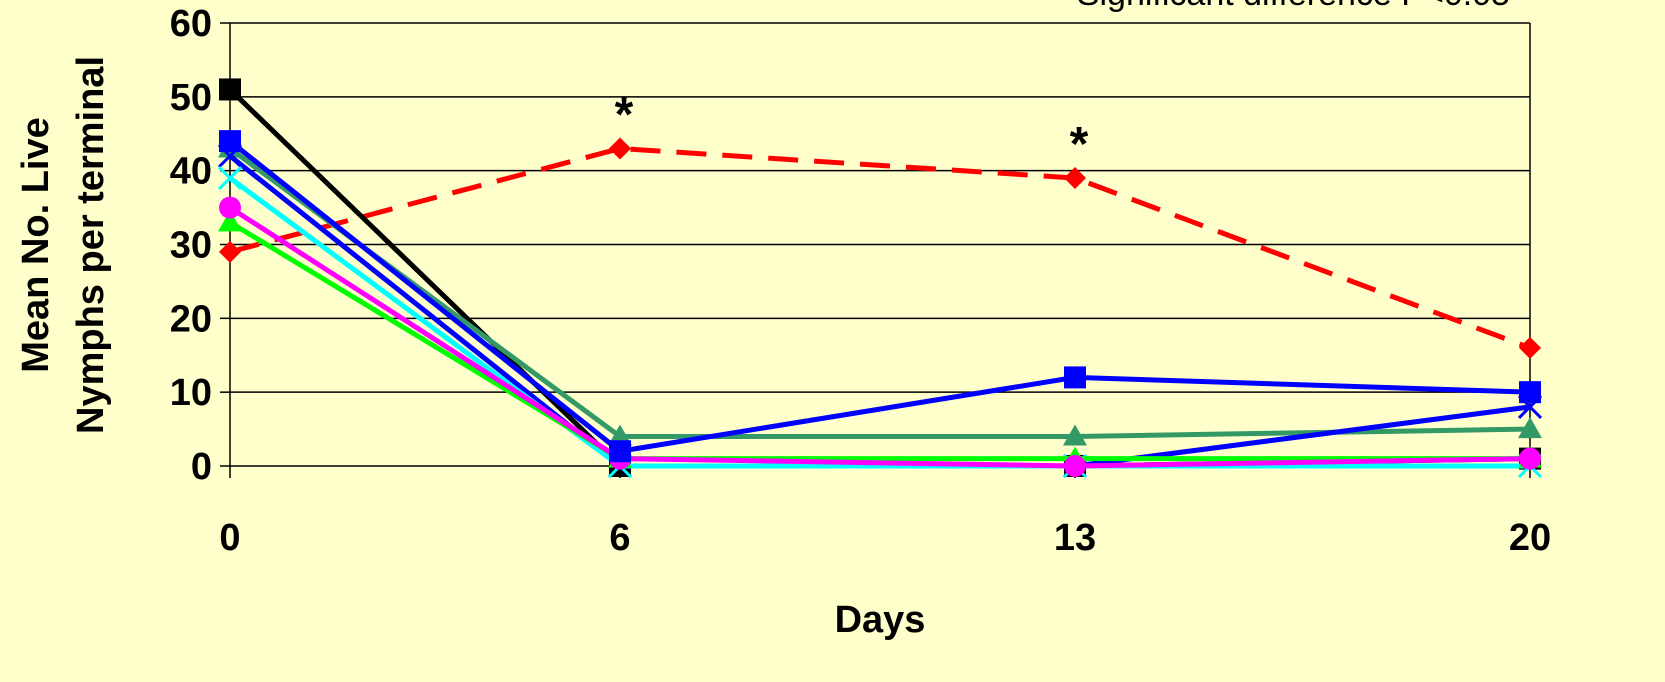 The height and width of the screenshot is (682, 1665). I want to click on significance-markers: **, so click(852, 130).